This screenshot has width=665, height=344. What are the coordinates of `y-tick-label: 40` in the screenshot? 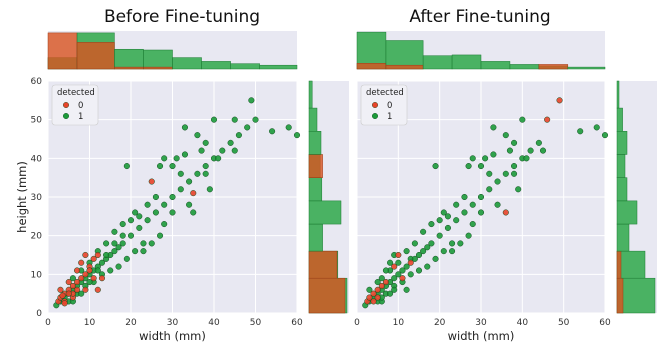 It's located at (37, 159).